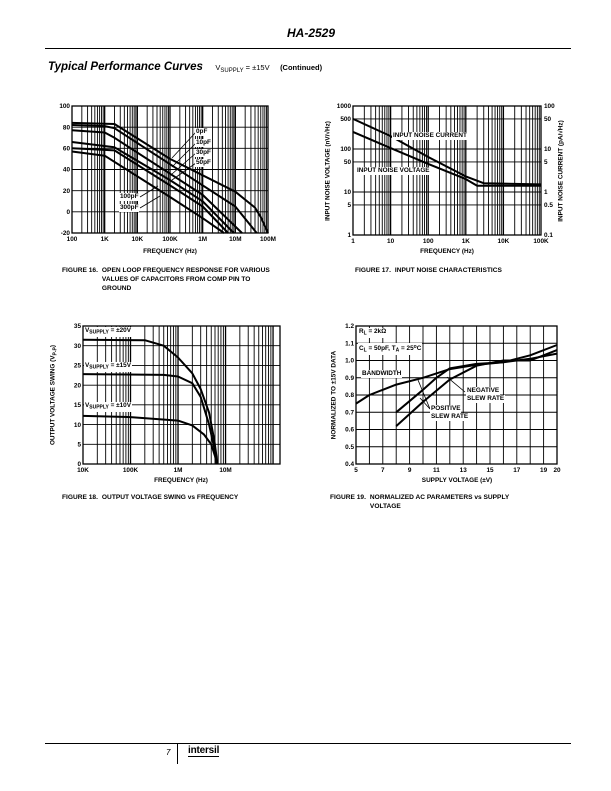 The image size is (611, 791). Describe the element at coordinates (328, 171) in the screenshot. I see `fig17-y-label-left: INPUT NOISE VOLTAGE (nV/√Hz)` at that location.